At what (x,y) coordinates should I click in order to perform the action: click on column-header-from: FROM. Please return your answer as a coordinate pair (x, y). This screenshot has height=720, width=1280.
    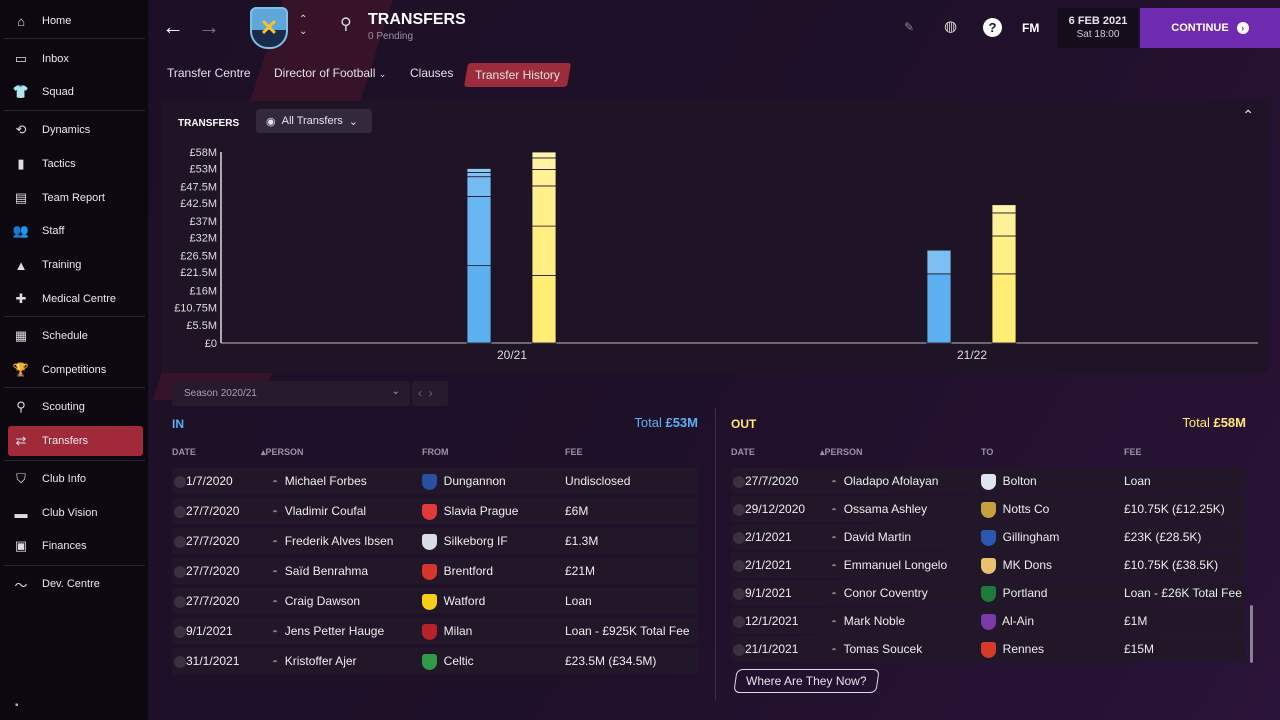
    Looking at the image, I should click on (435, 452).